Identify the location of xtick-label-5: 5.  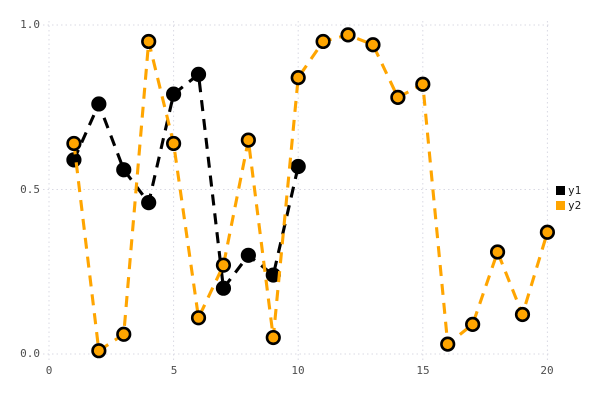
(174, 370).